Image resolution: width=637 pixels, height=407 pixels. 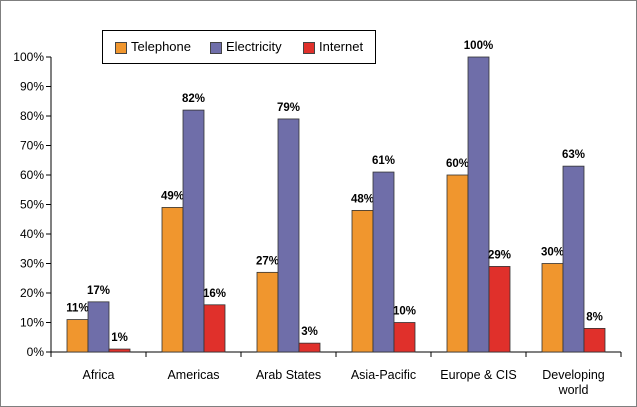 What do you see at coordinates (573, 375) in the screenshot?
I see `x-category-label-developing-world: Developing` at bounding box center [573, 375].